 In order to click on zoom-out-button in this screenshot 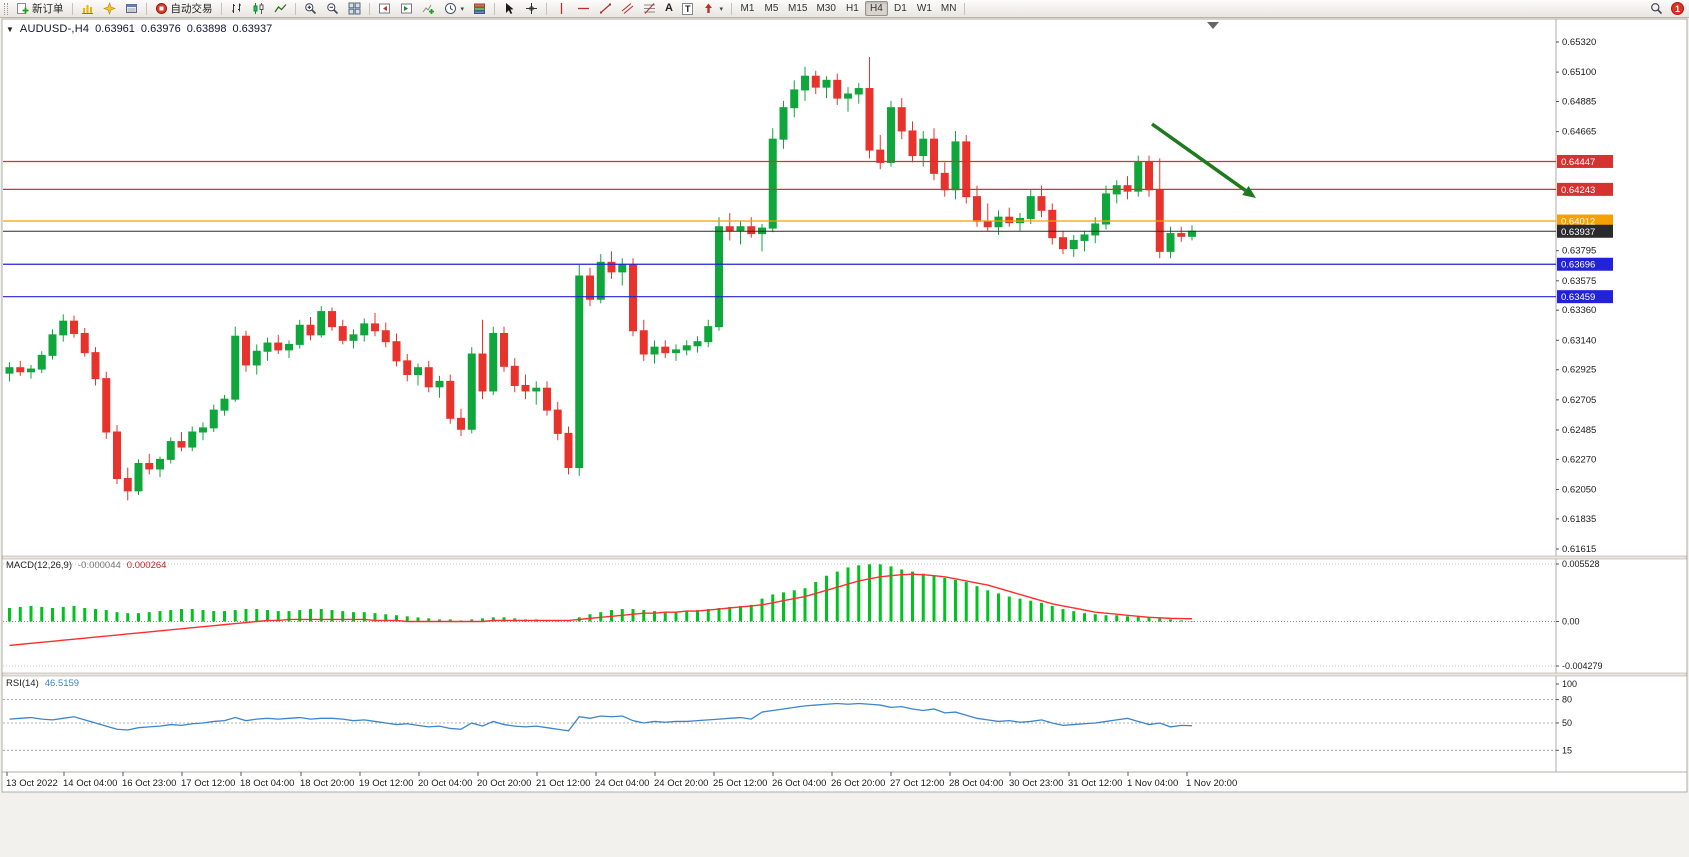, I will do `click(332, 8)`.